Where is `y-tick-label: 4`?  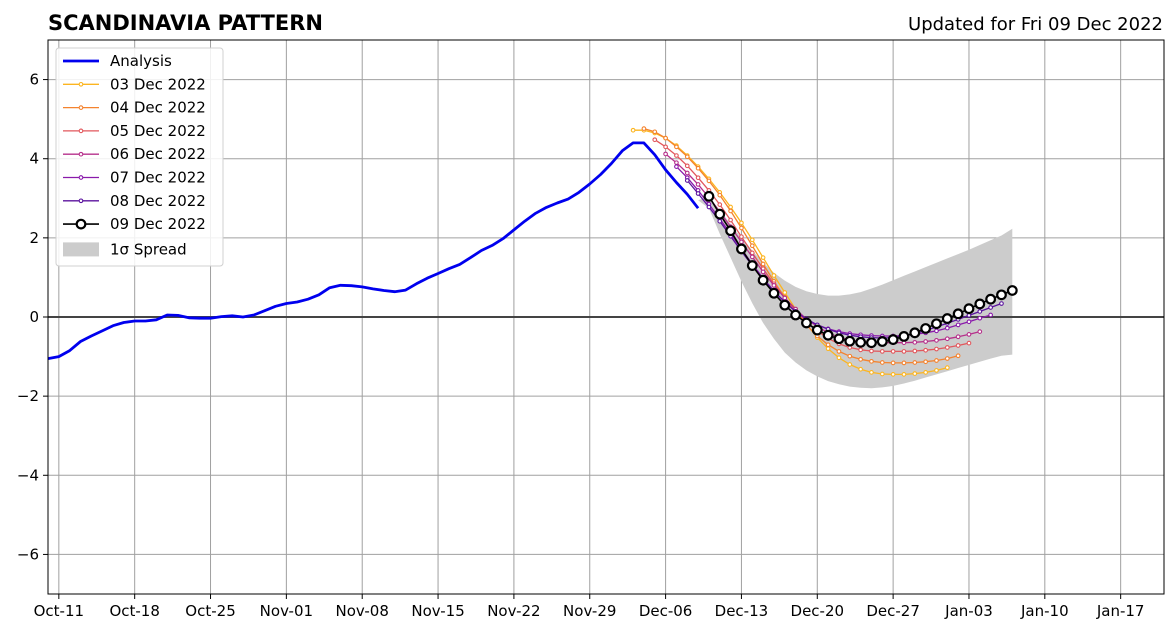
y-tick-label: 4 is located at coordinates (34, 159).